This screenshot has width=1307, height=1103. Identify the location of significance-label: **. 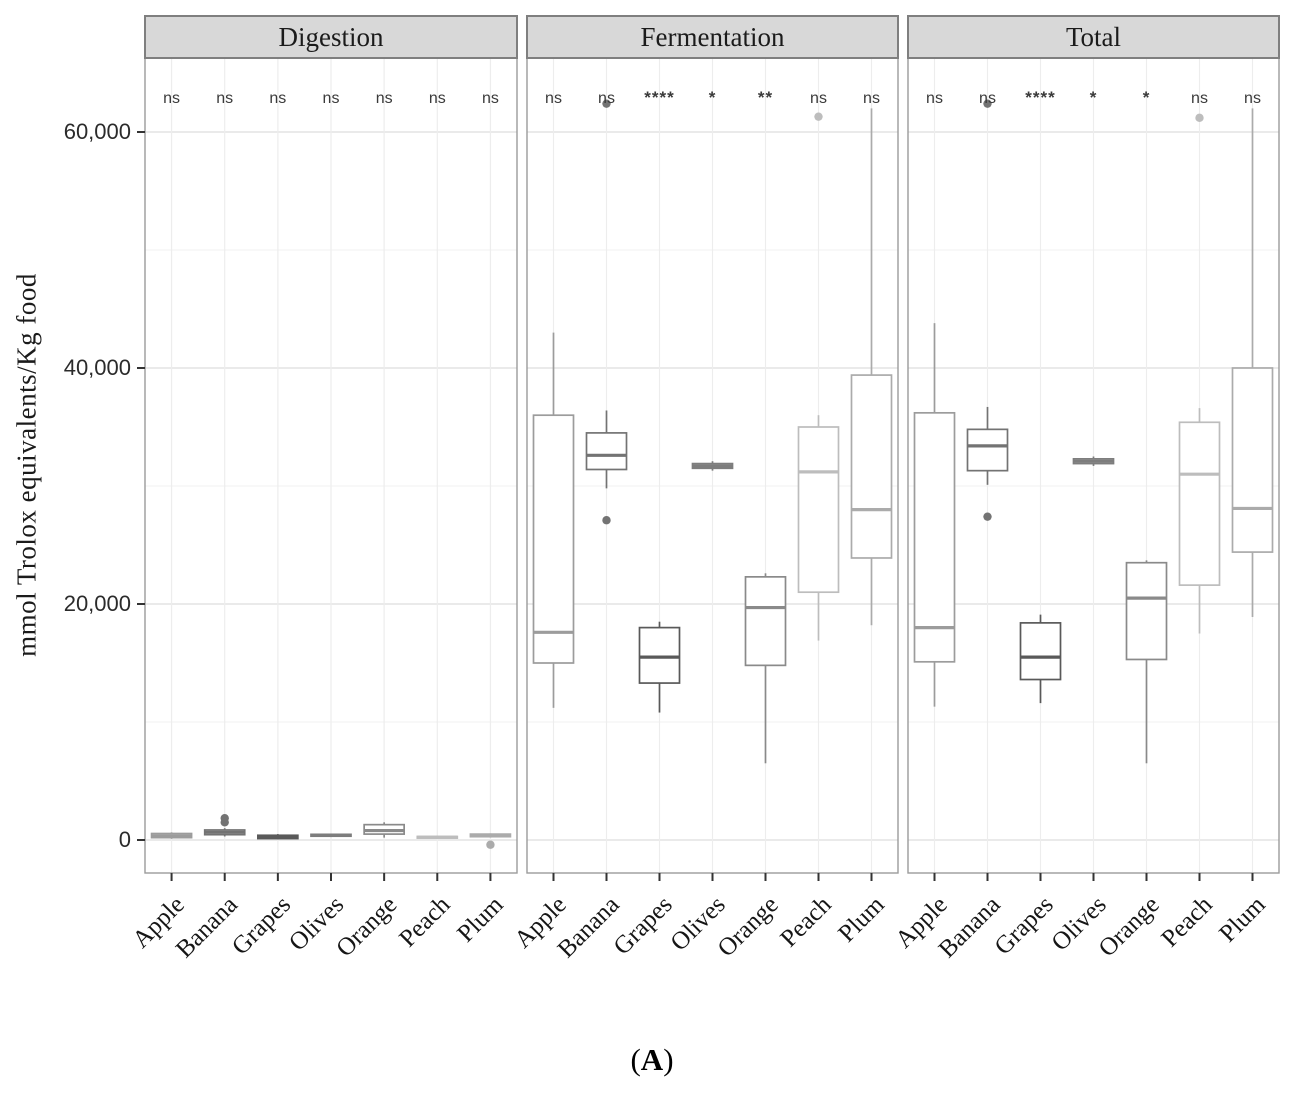
(765, 97).